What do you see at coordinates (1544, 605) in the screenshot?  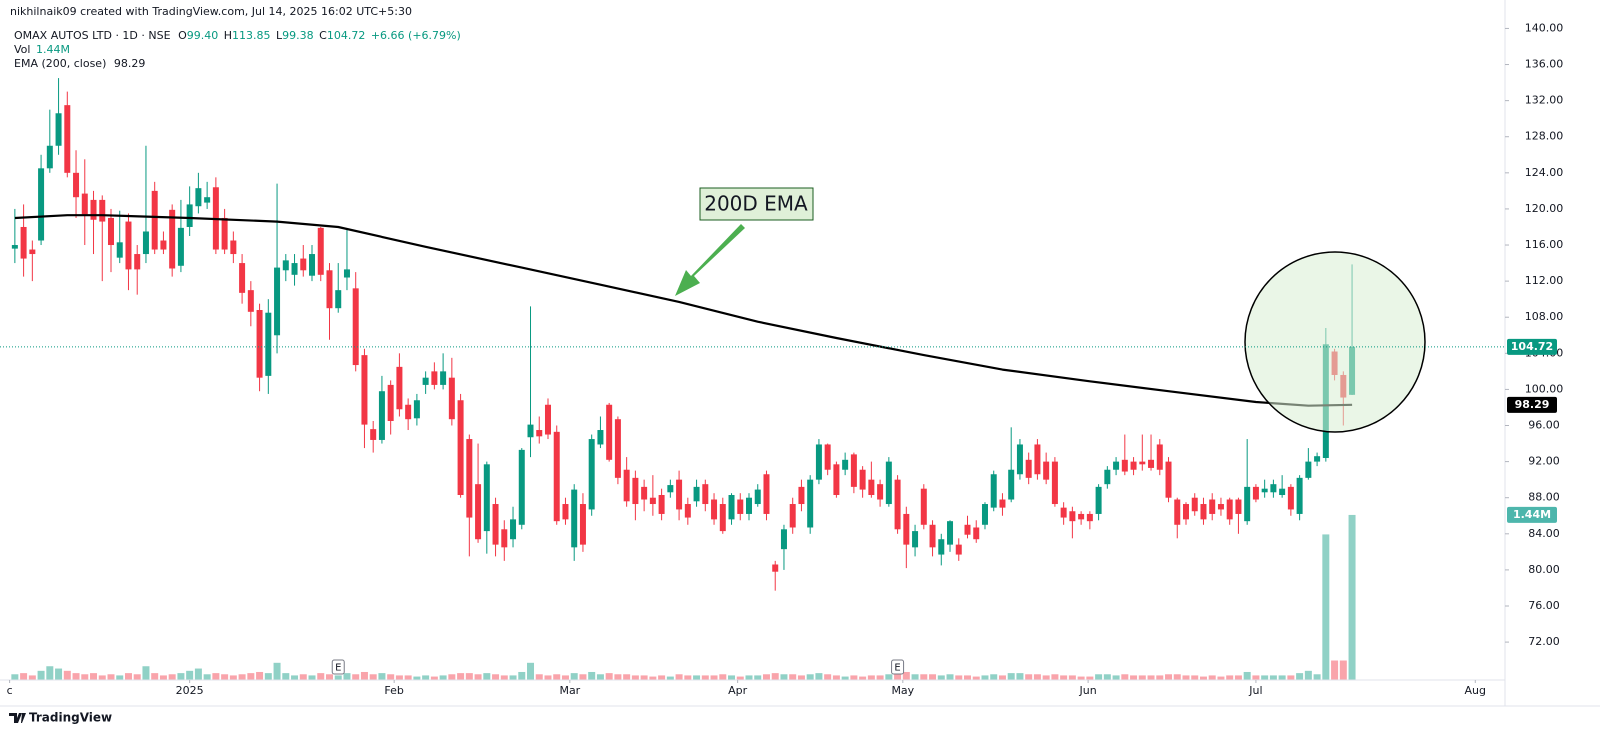 I see `y-tick-label: 76.00` at bounding box center [1544, 605].